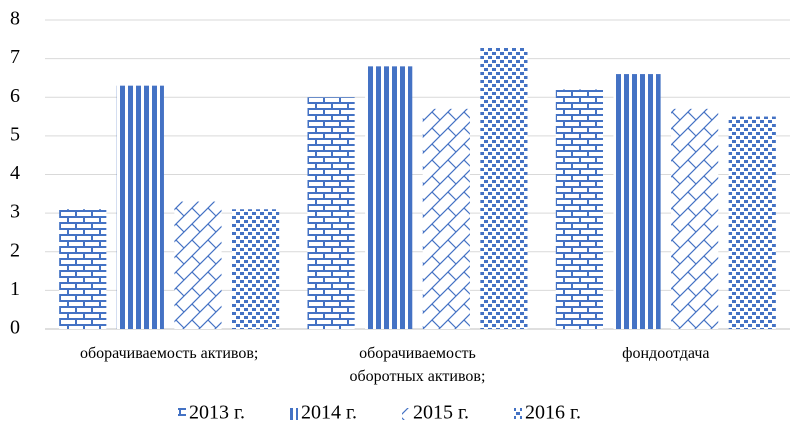 Image resolution: width=793 pixels, height=442 pixels. What do you see at coordinates (15, 289) in the screenshot?
I see `y-tick-label: 1` at bounding box center [15, 289].